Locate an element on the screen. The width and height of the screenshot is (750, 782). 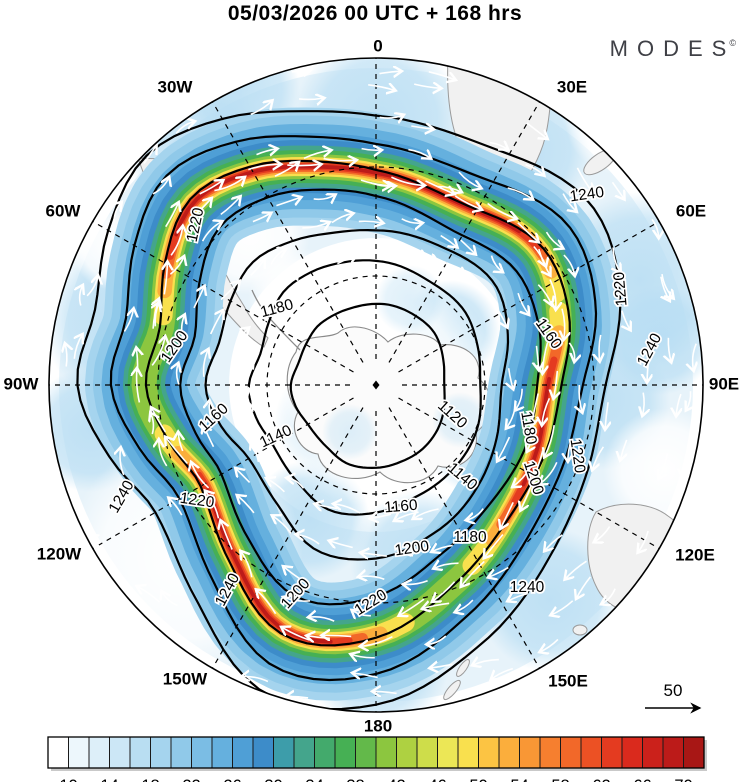
colorbar-tick-label: 18 is located at coordinates (150, 779).